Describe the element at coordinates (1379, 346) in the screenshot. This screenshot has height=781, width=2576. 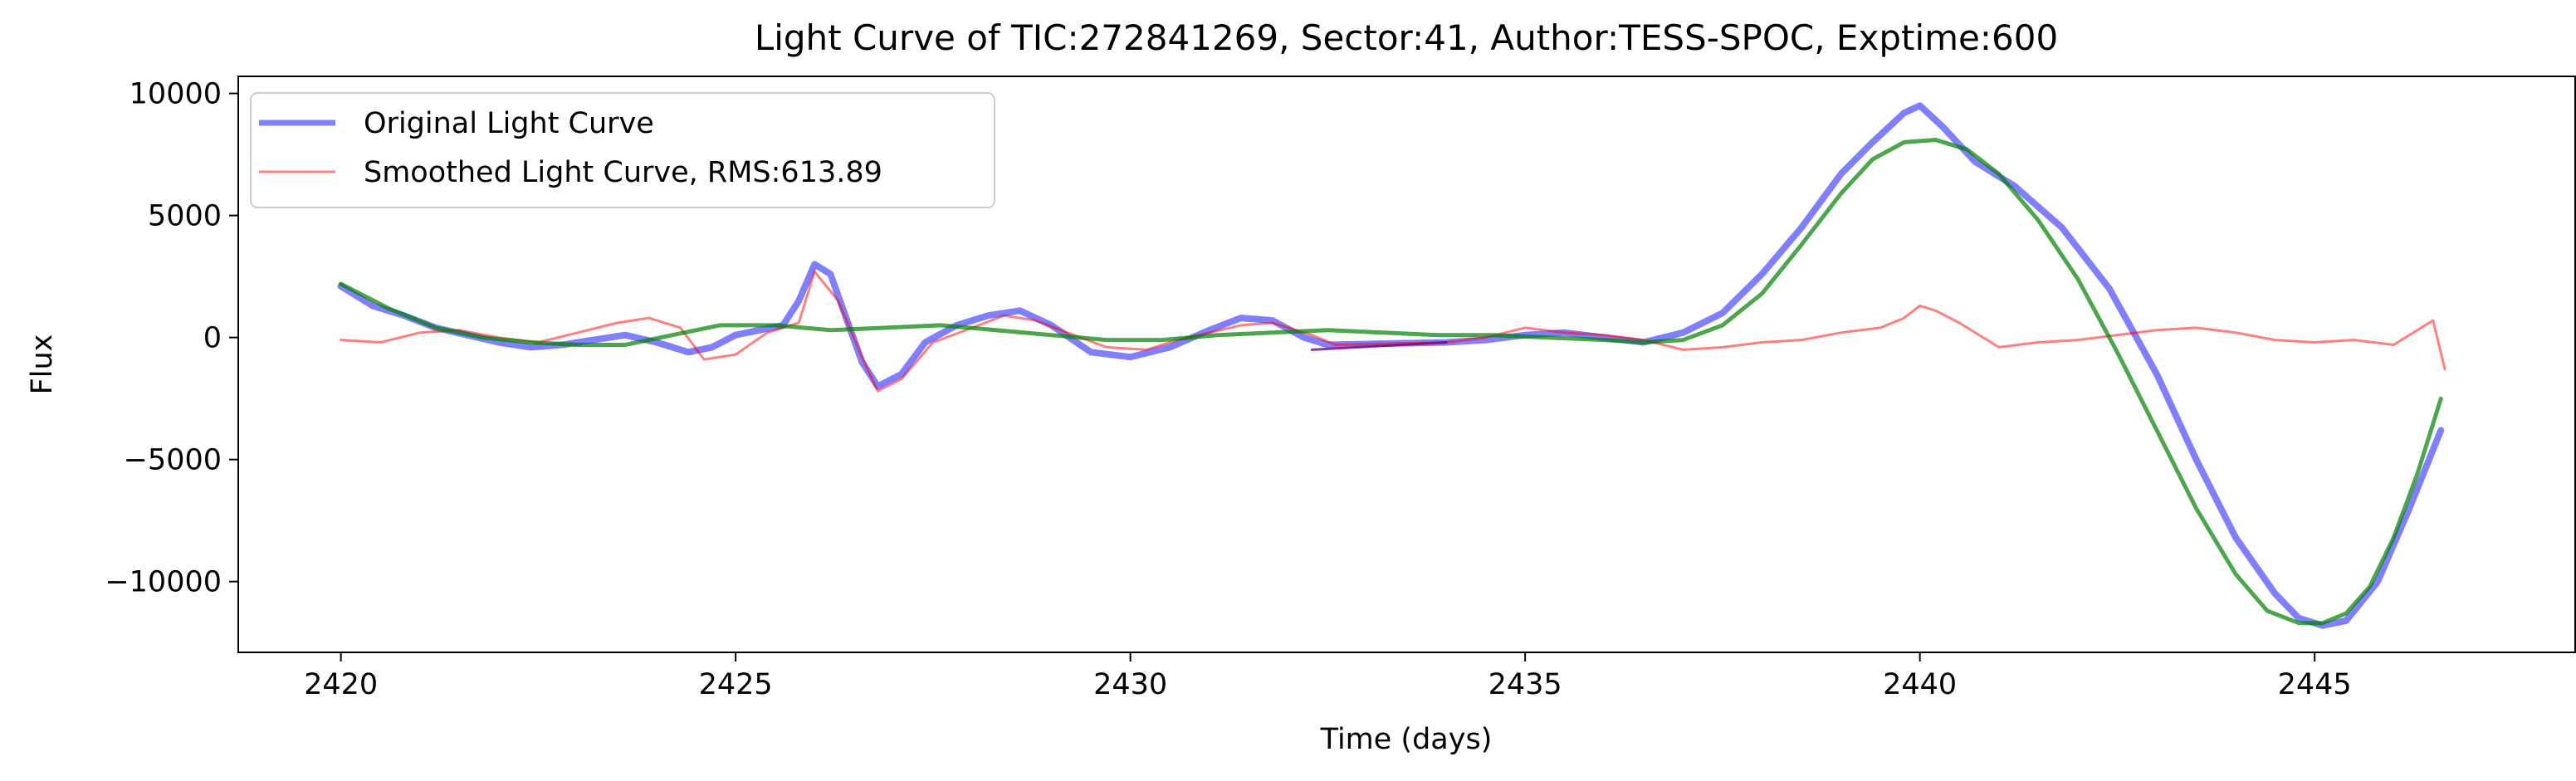
I see `series-gap-connector` at that location.